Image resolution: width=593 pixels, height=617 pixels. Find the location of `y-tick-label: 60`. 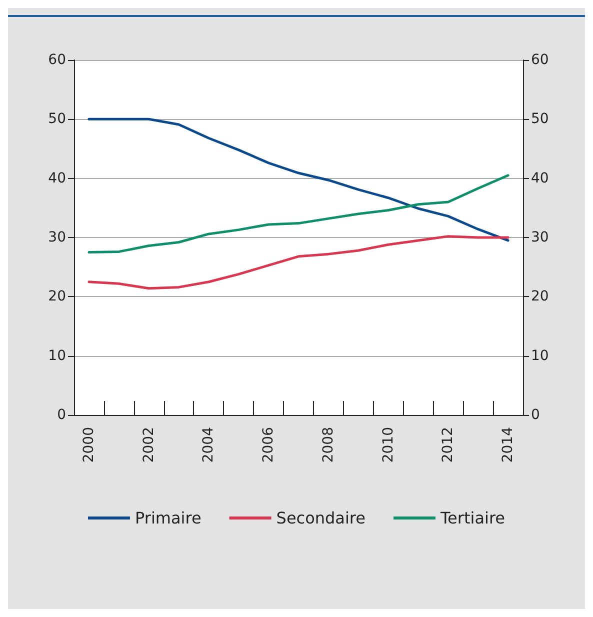

y-tick-label: 60 is located at coordinates (57, 60).